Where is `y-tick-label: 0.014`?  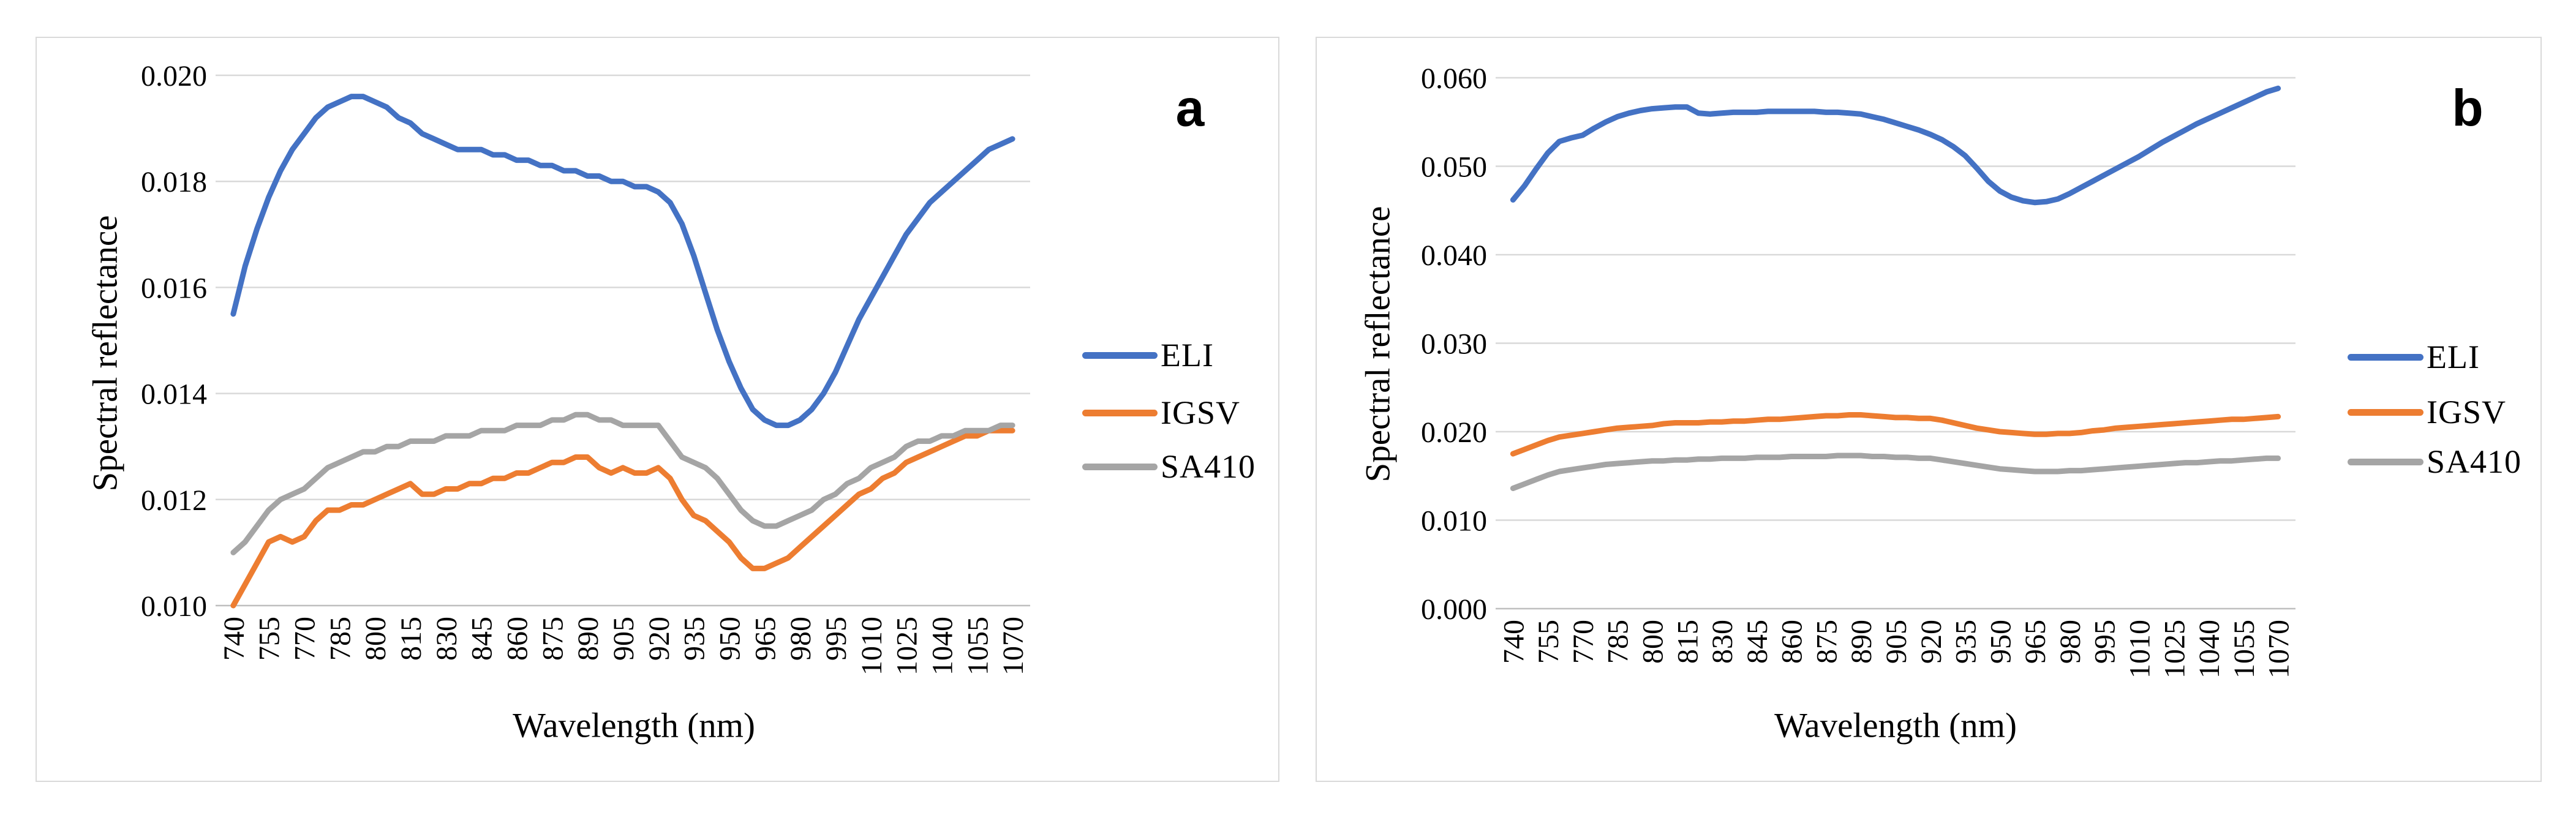
y-tick-label: 0.014 is located at coordinates (174, 394).